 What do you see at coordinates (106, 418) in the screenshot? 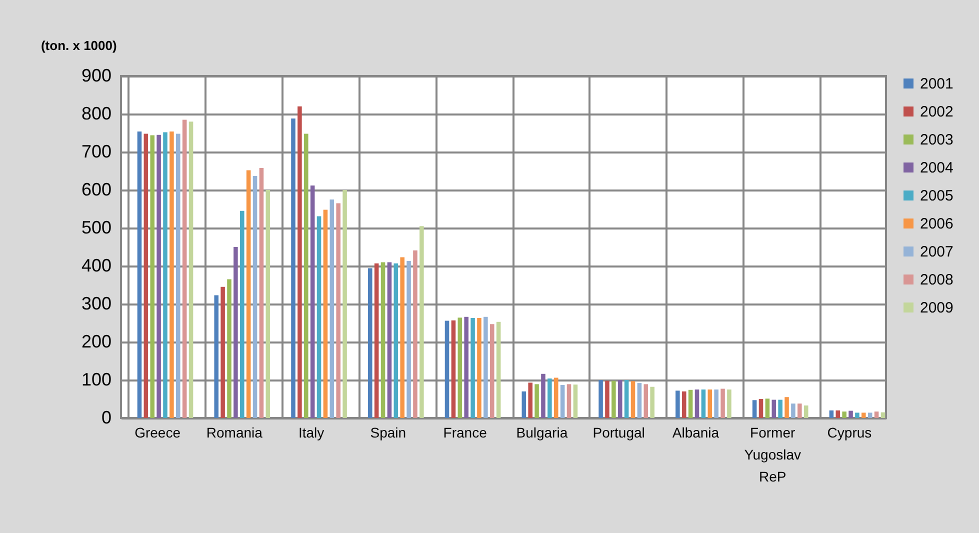
I see `y-tick-label: 0` at bounding box center [106, 418].